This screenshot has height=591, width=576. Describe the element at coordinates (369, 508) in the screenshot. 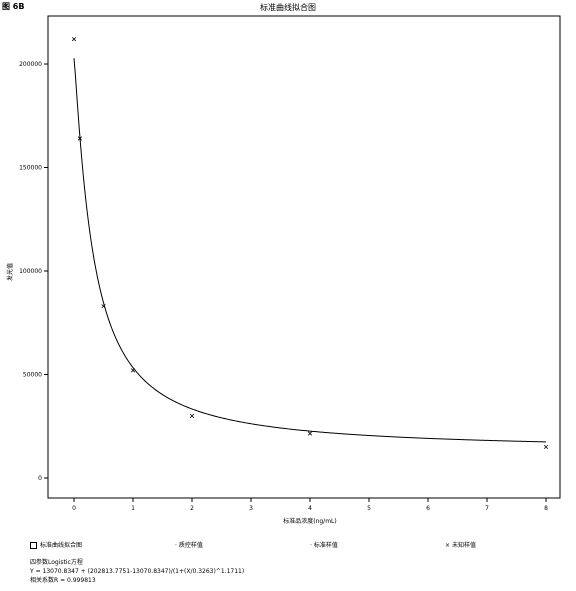

I see `x-tick-label: 5` at that location.